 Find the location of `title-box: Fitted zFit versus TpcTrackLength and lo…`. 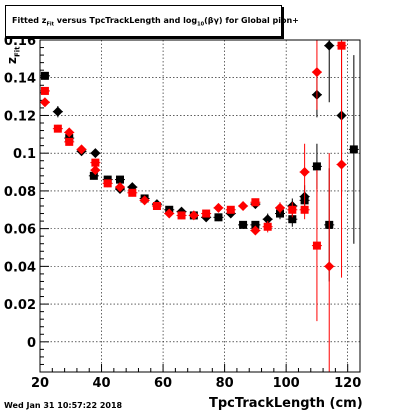

title-box: Fitted zFit versus TpcTrackLength and lo… is located at coordinates (152, 21).